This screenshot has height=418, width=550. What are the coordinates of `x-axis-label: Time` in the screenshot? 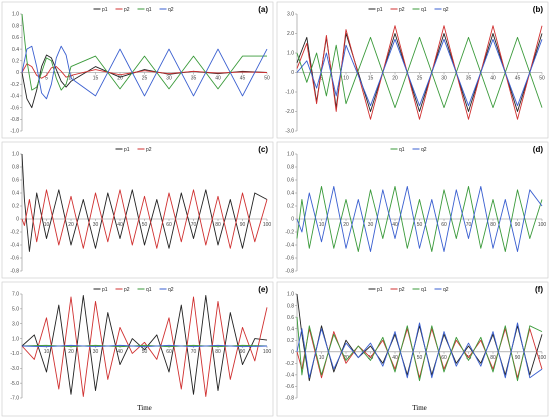 It's located at (144, 408).